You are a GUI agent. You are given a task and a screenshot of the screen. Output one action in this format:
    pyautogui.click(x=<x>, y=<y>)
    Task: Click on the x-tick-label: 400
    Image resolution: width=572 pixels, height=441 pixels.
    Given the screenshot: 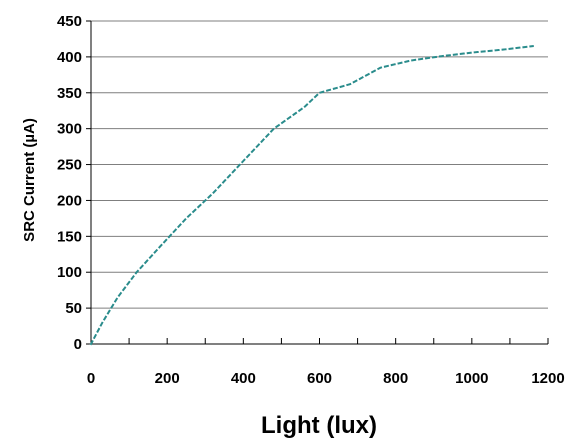 What is the action you would take?
    pyautogui.click(x=243, y=378)
    